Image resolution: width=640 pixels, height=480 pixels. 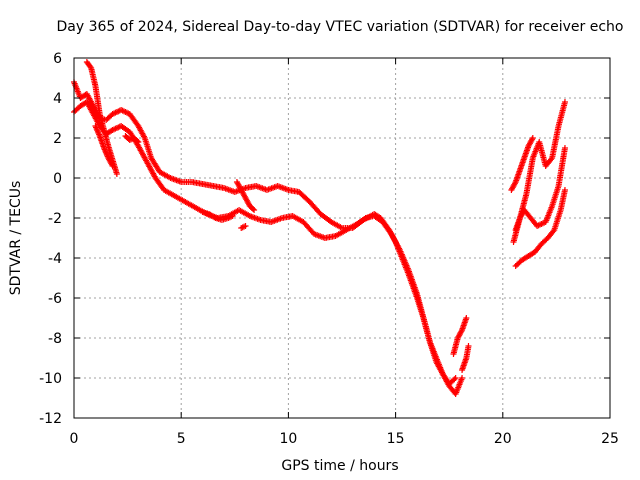 What do you see at coordinates (57, 139) in the screenshot?
I see `y-tick-label: 2` at bounding box center [57, 139].